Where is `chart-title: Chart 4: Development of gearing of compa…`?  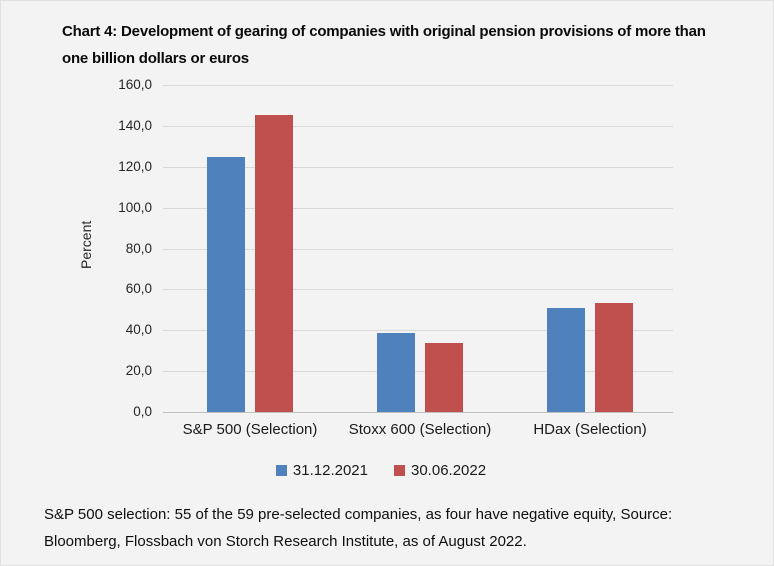
chart-title: Chart 4: Development of gearing of compa… is located at coordinates (384, 45).